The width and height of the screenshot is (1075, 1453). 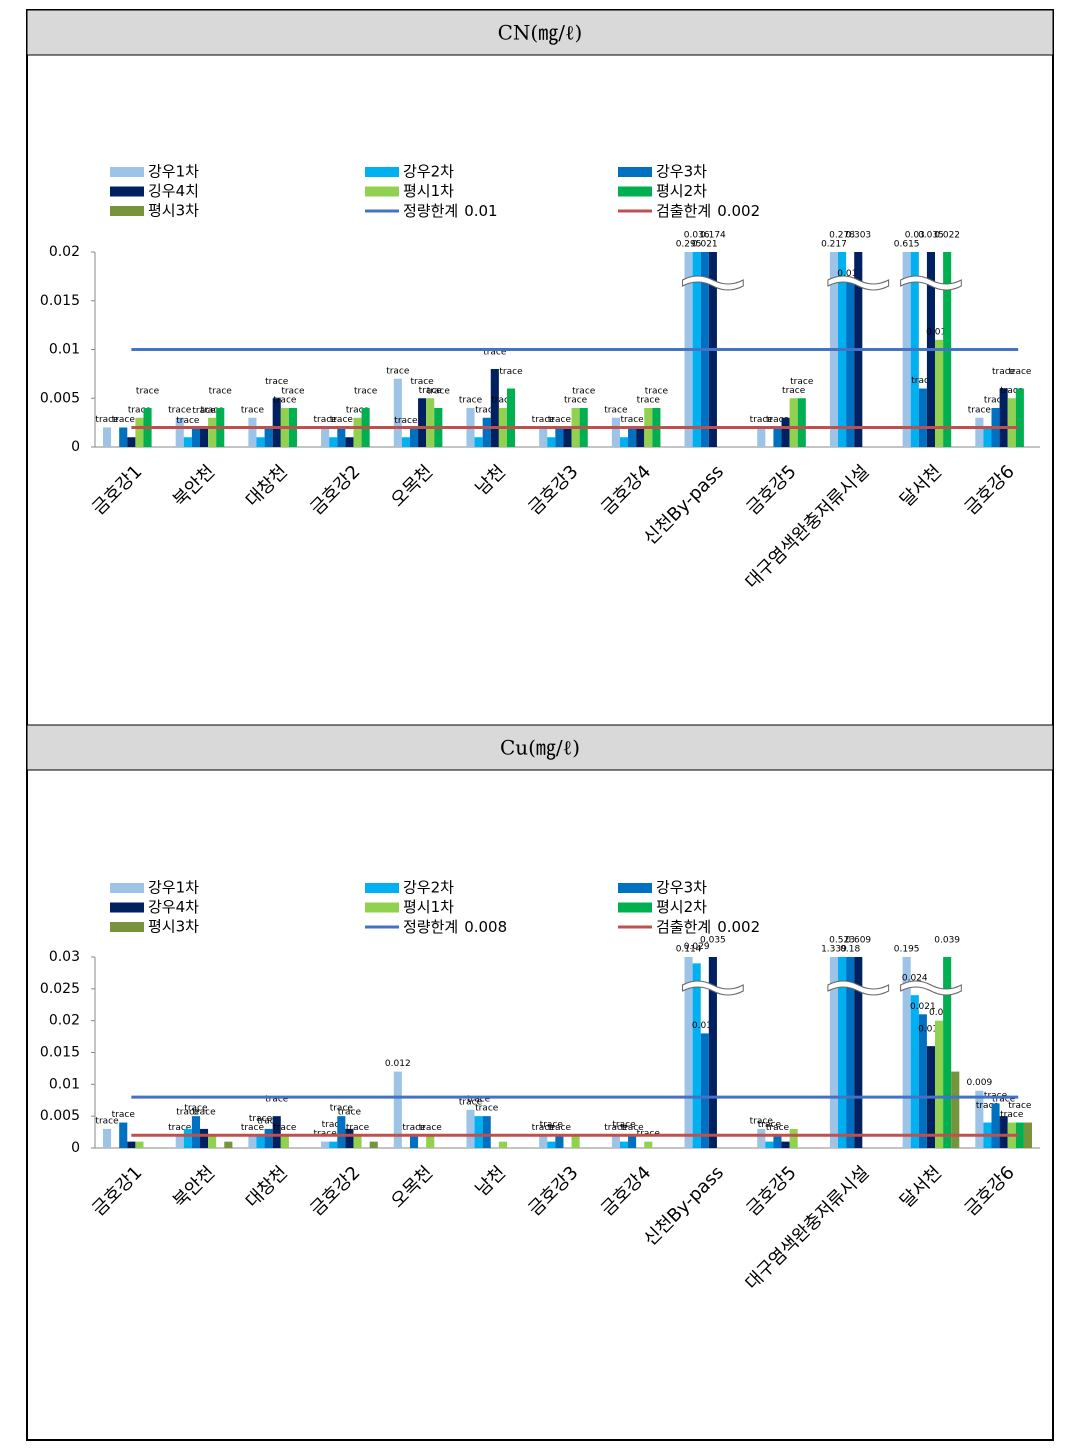 I want to click on legend-label: 평시2차, so click(x=681, y=907).